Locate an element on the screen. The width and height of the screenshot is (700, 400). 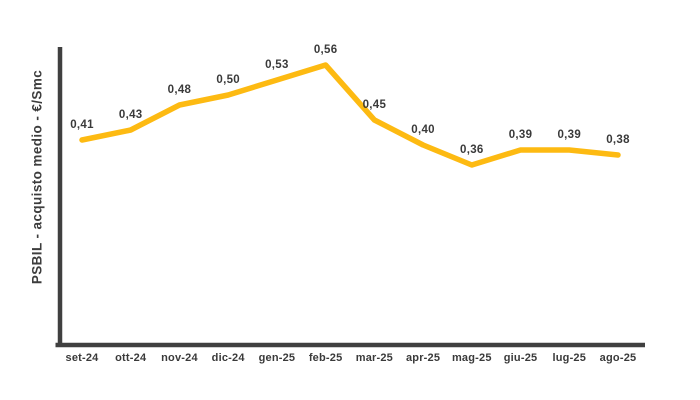
x-axis-tick-label: gen-25 is located at coordinates (277, 358).